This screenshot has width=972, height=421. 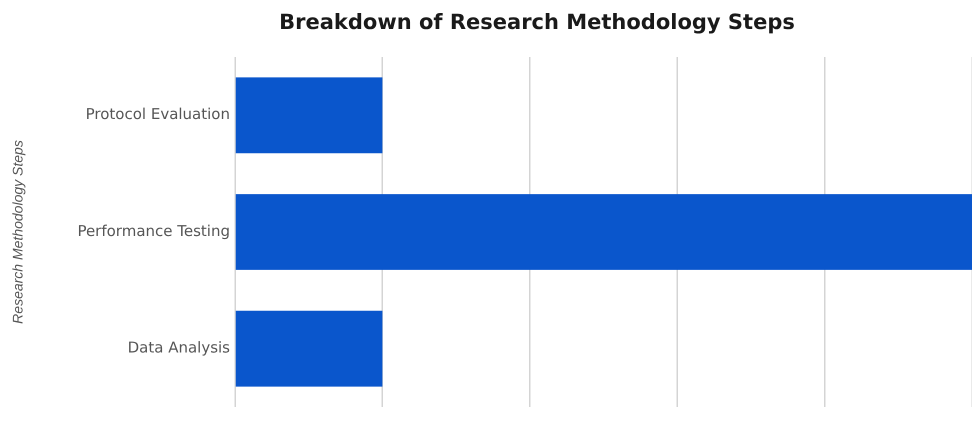 I want to click on y-tick-label: Performance Testing, so click(x=153, y=231).